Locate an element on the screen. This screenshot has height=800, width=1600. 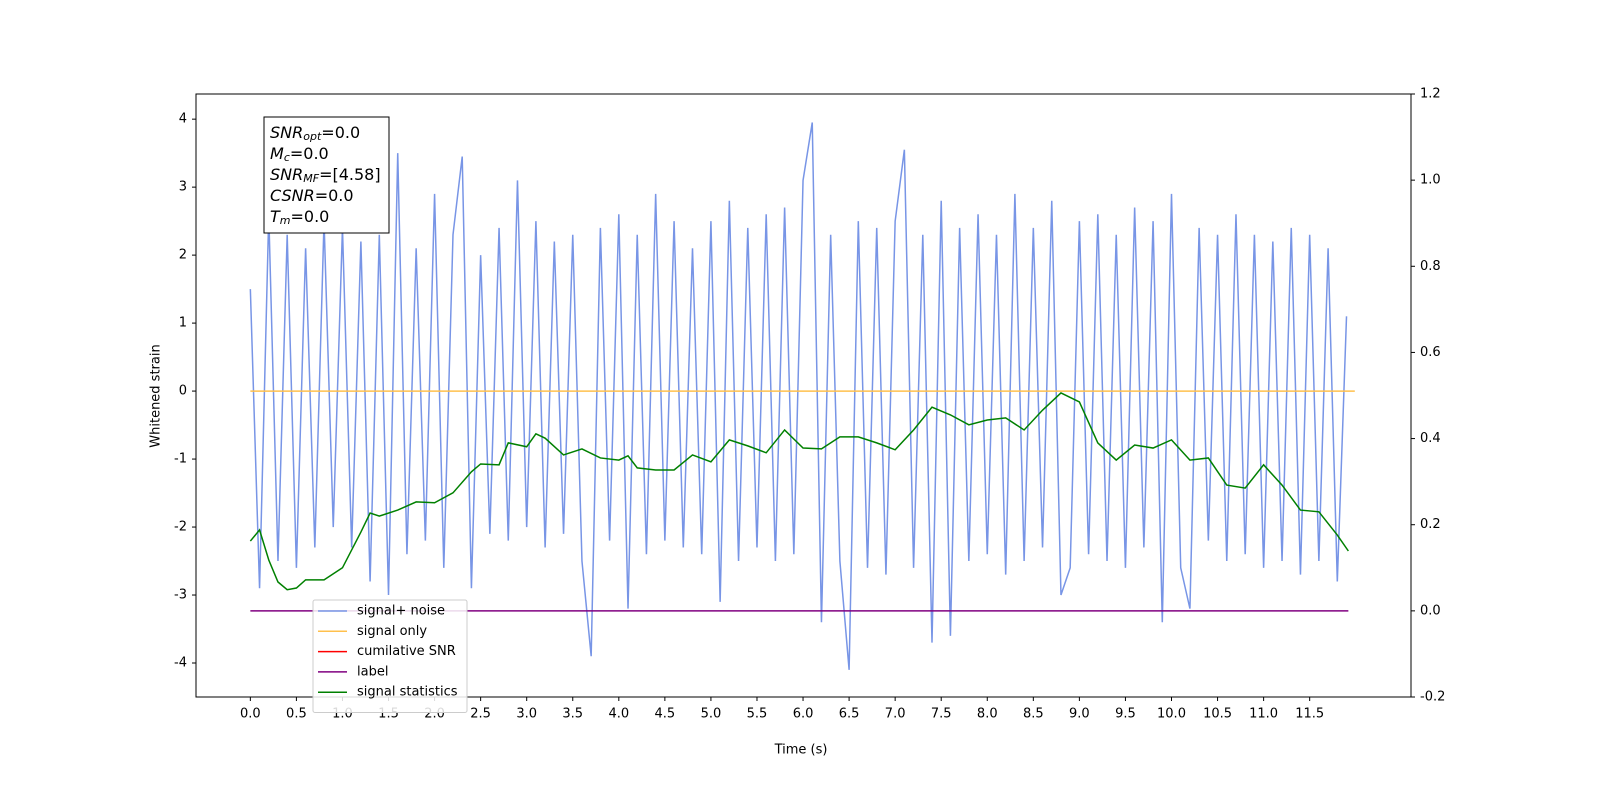
y2-tick-label: 0.0 is located at coordinates (1430, 610).